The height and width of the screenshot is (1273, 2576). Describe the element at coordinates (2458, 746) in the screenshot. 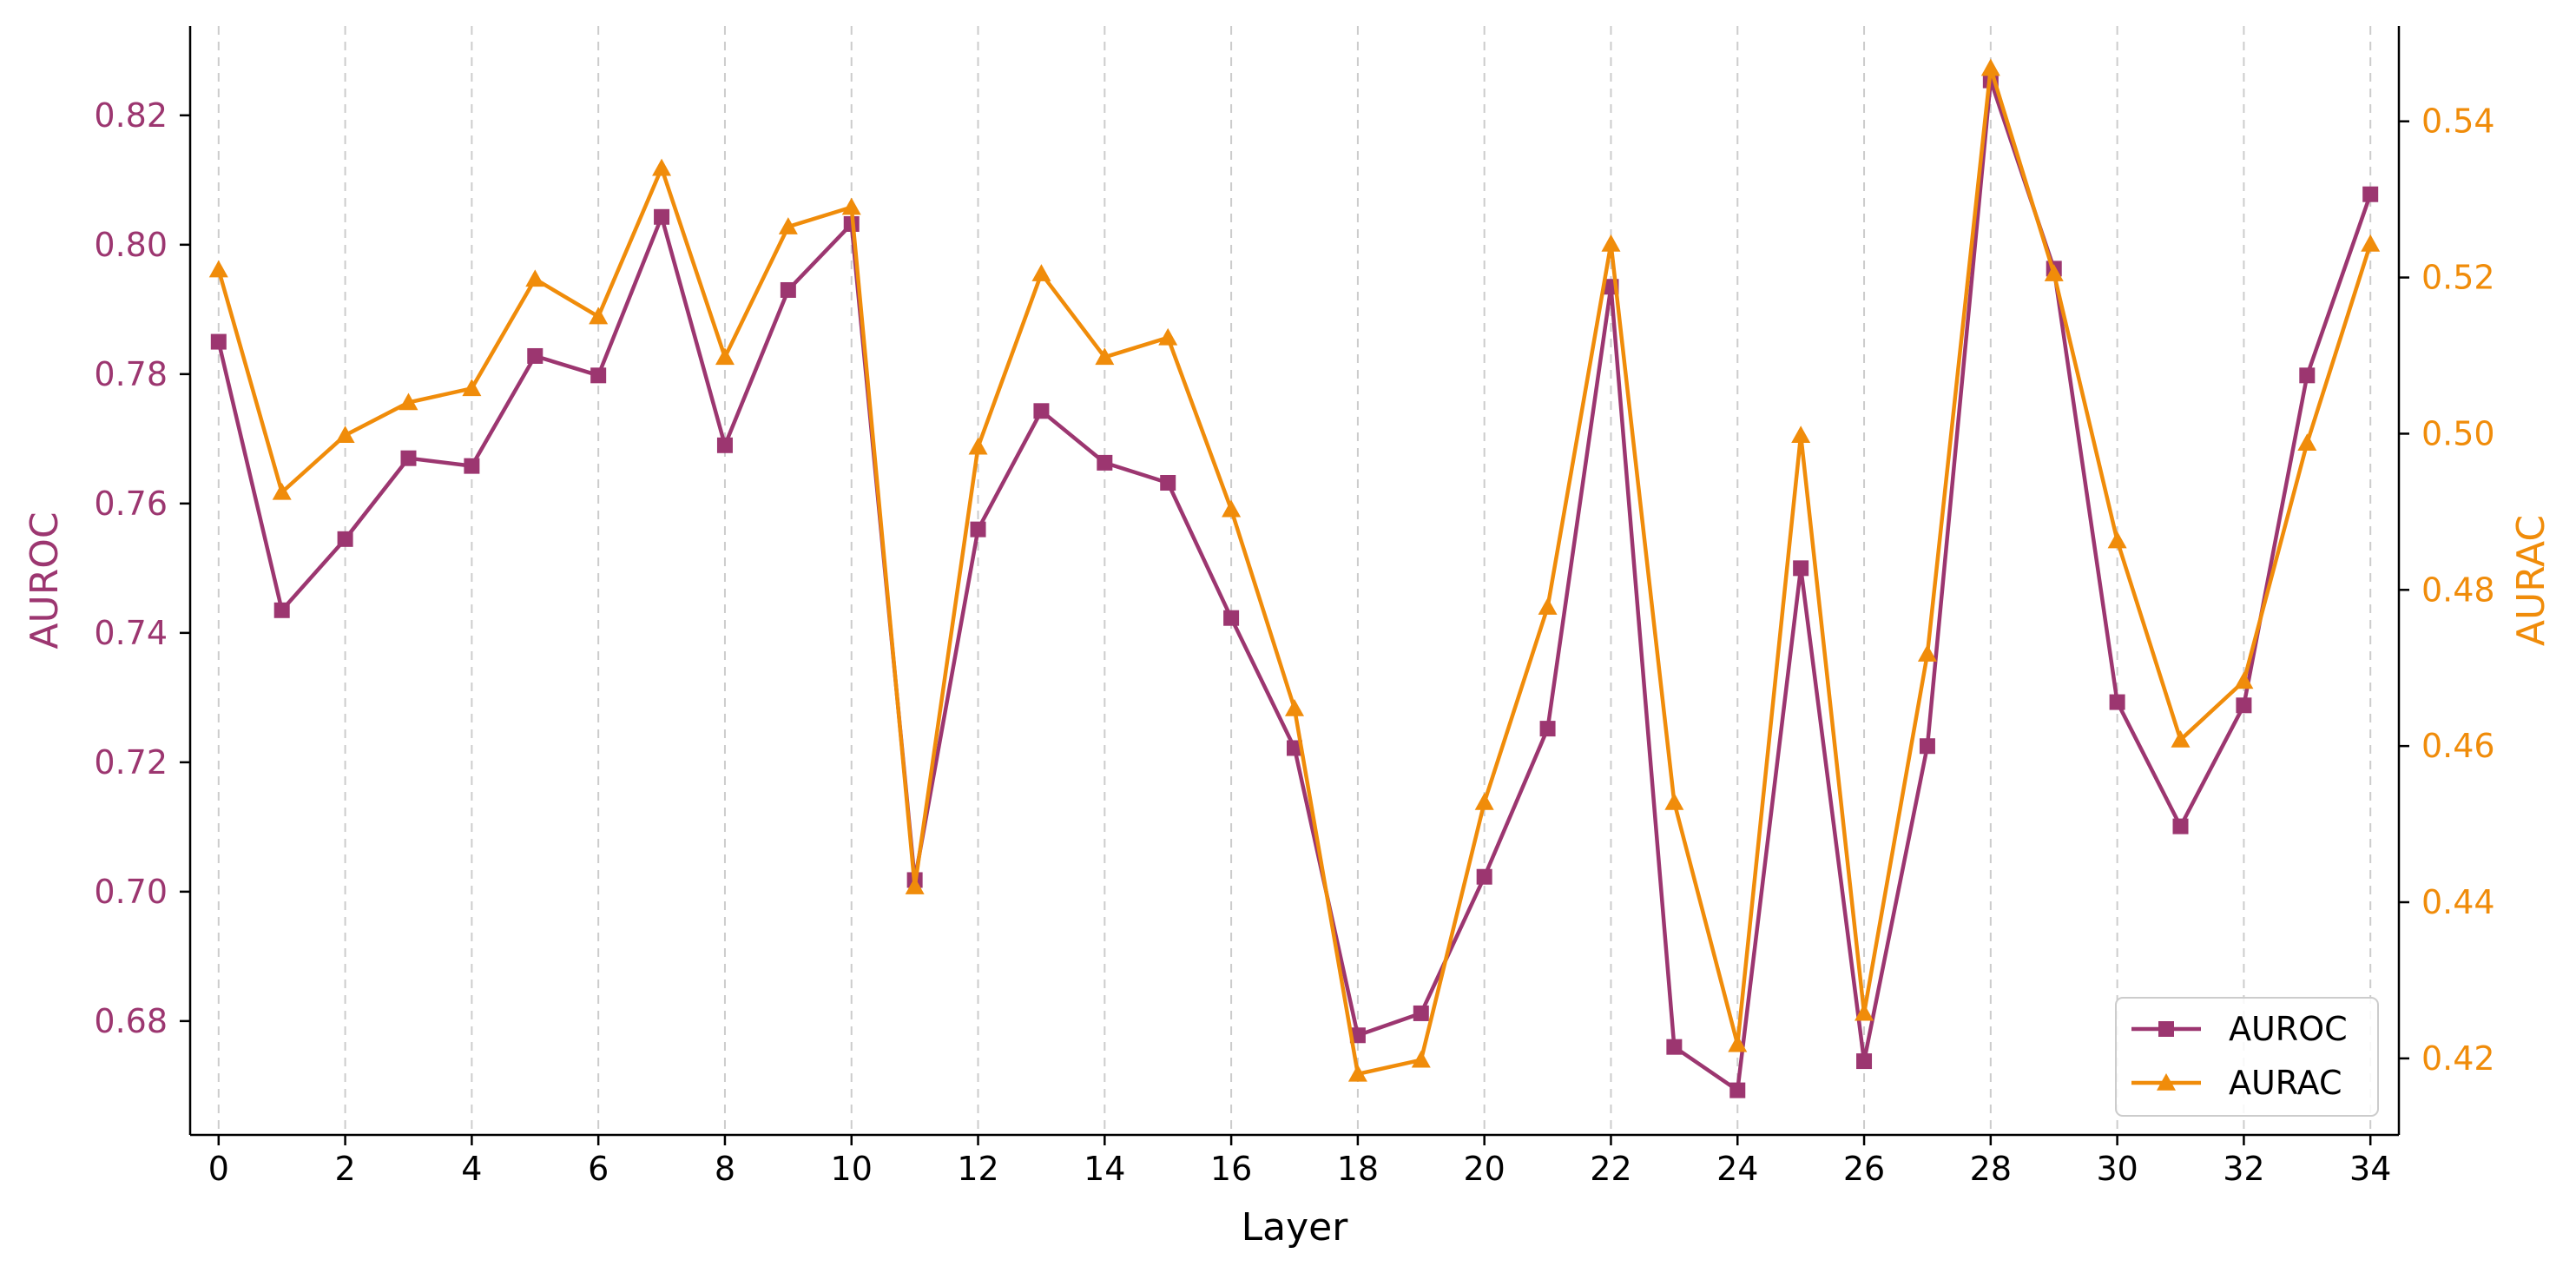

I see `y-tick-label-right: 0.46` at that location.